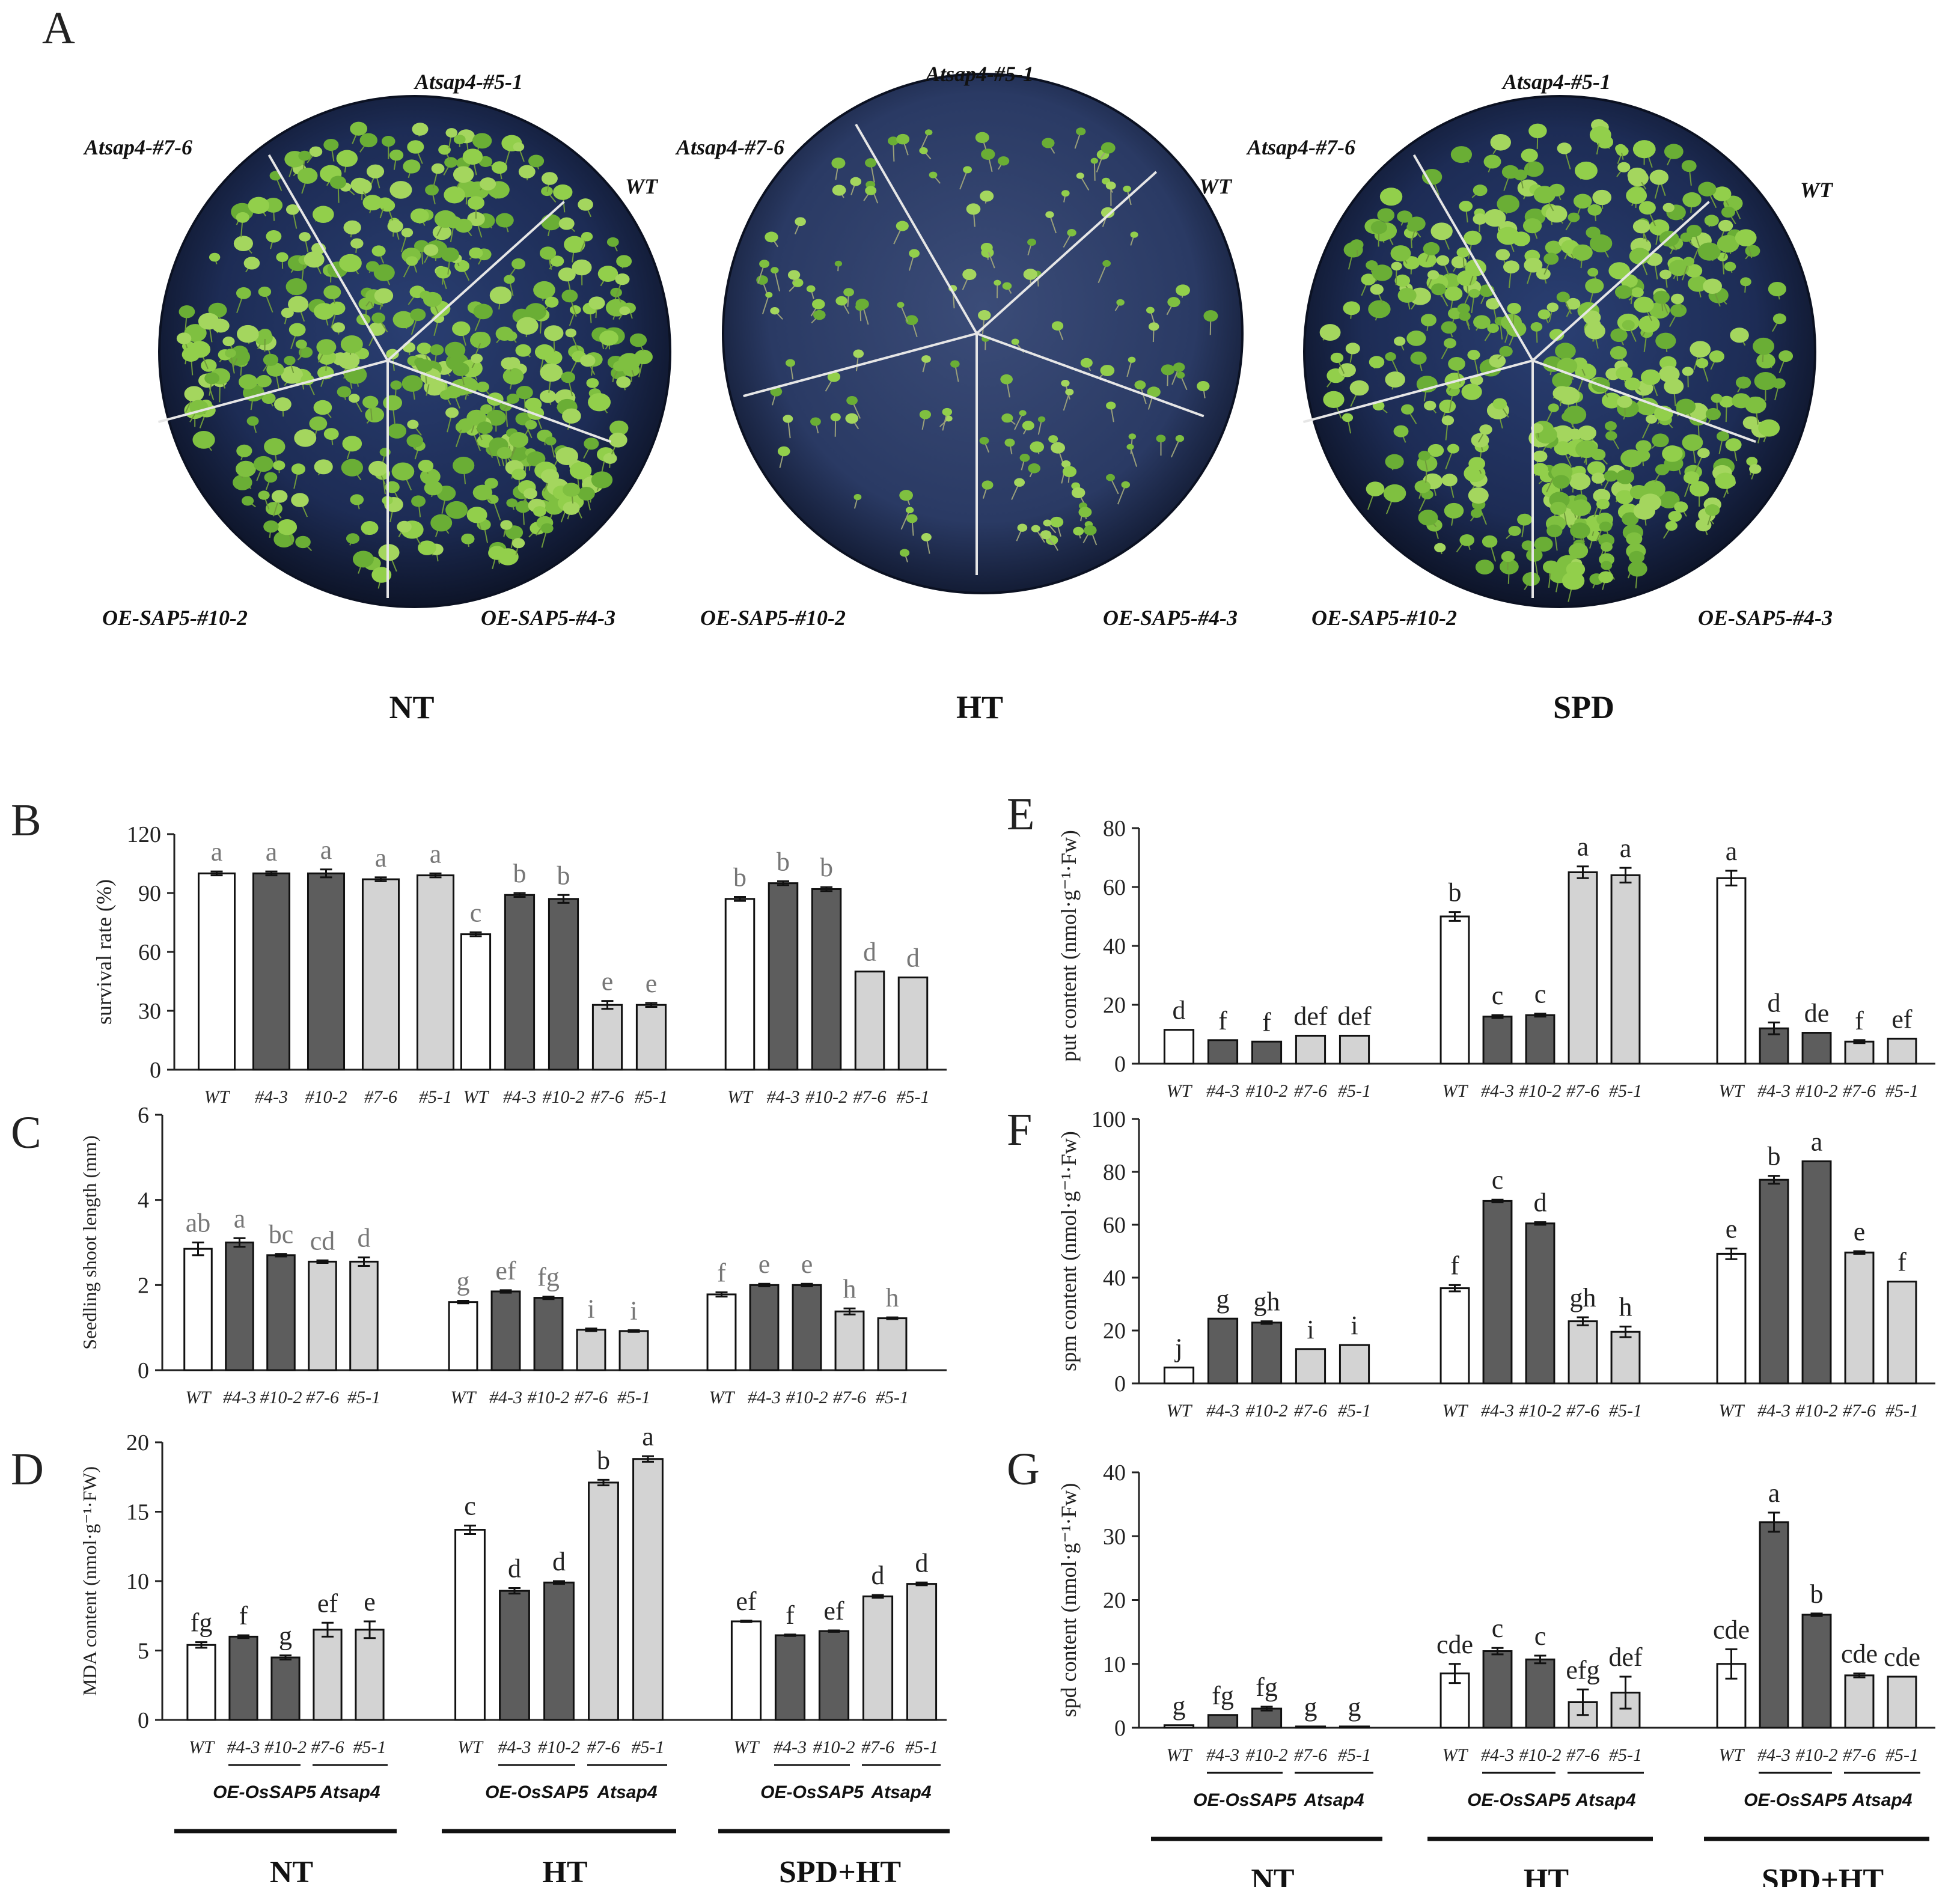 Image resolution: width=1960 pixels, height=1887 pixels. What do you see at coordinates (239, 1397) in the screenshot?
I see `x-tick-label: #4-3` at bounding box center [239, 1397].